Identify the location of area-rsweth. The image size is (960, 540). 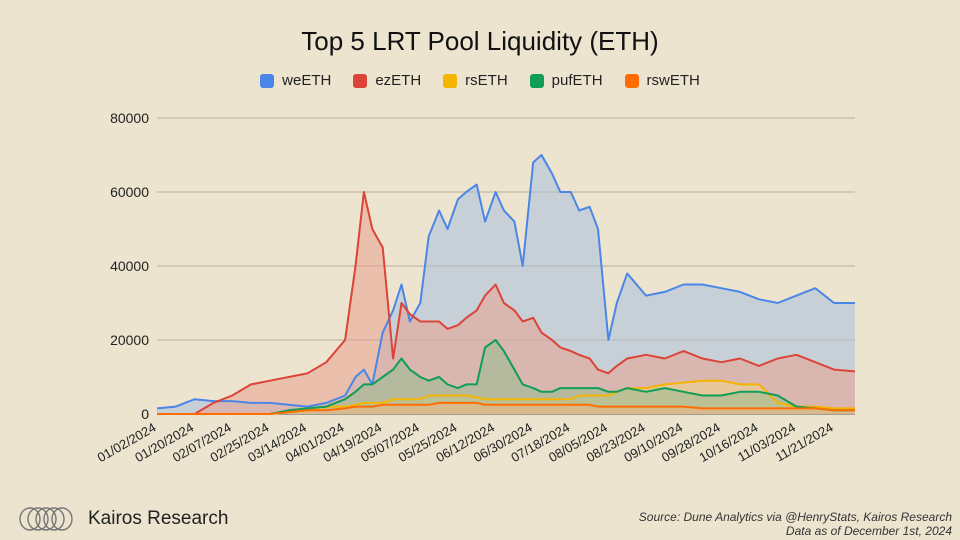
(506, 408).